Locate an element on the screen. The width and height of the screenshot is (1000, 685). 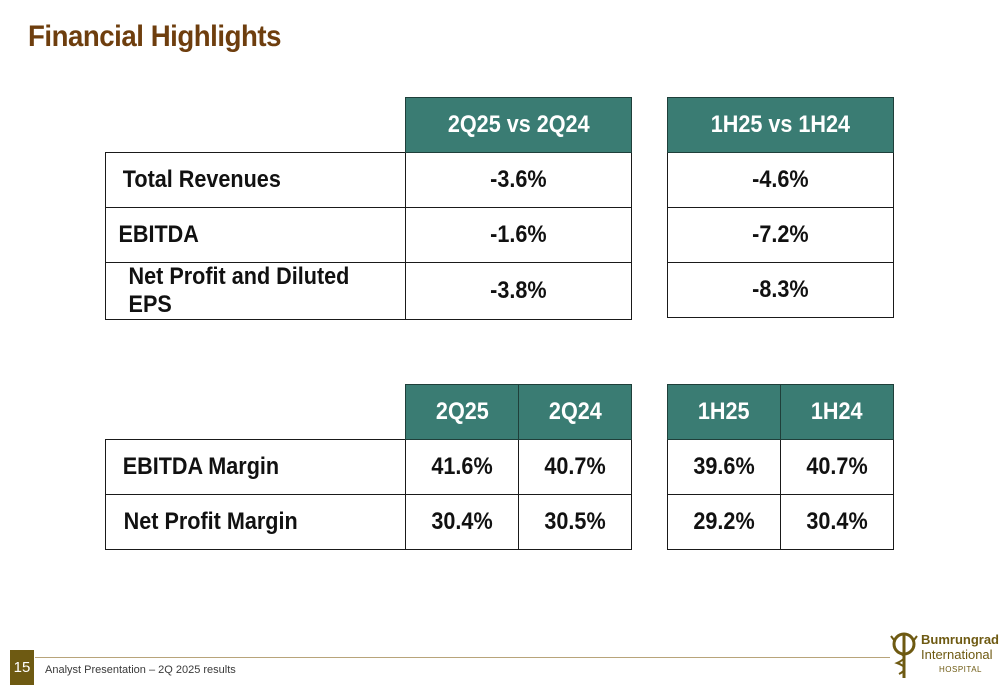
table-row: -8.3% is located at coordinates (780, 290).